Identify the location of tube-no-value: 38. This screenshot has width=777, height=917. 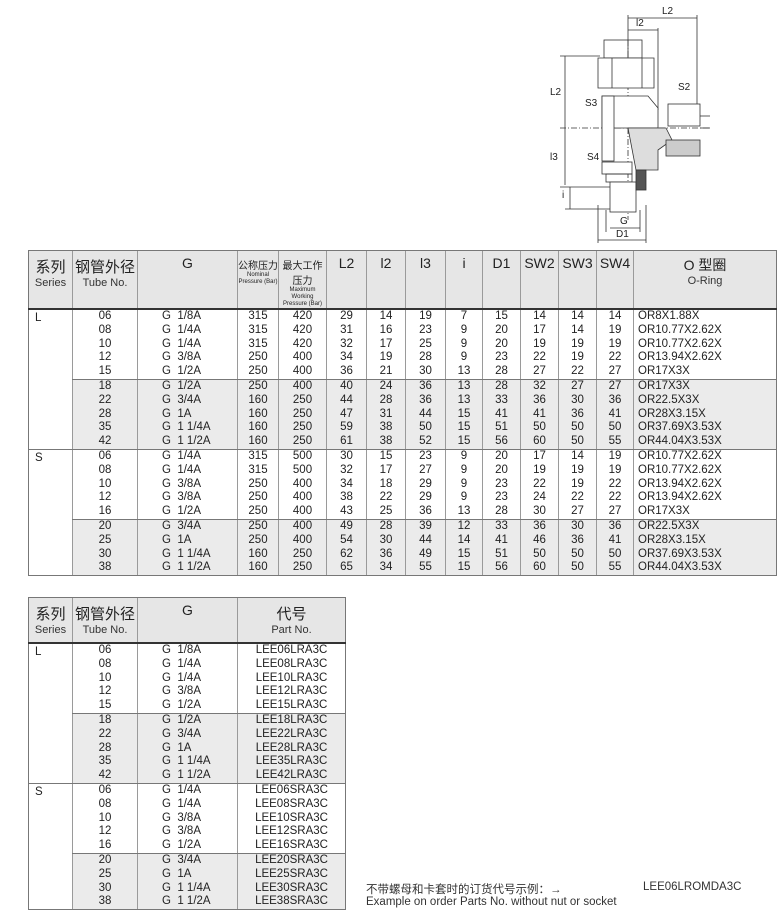
(105, 567).